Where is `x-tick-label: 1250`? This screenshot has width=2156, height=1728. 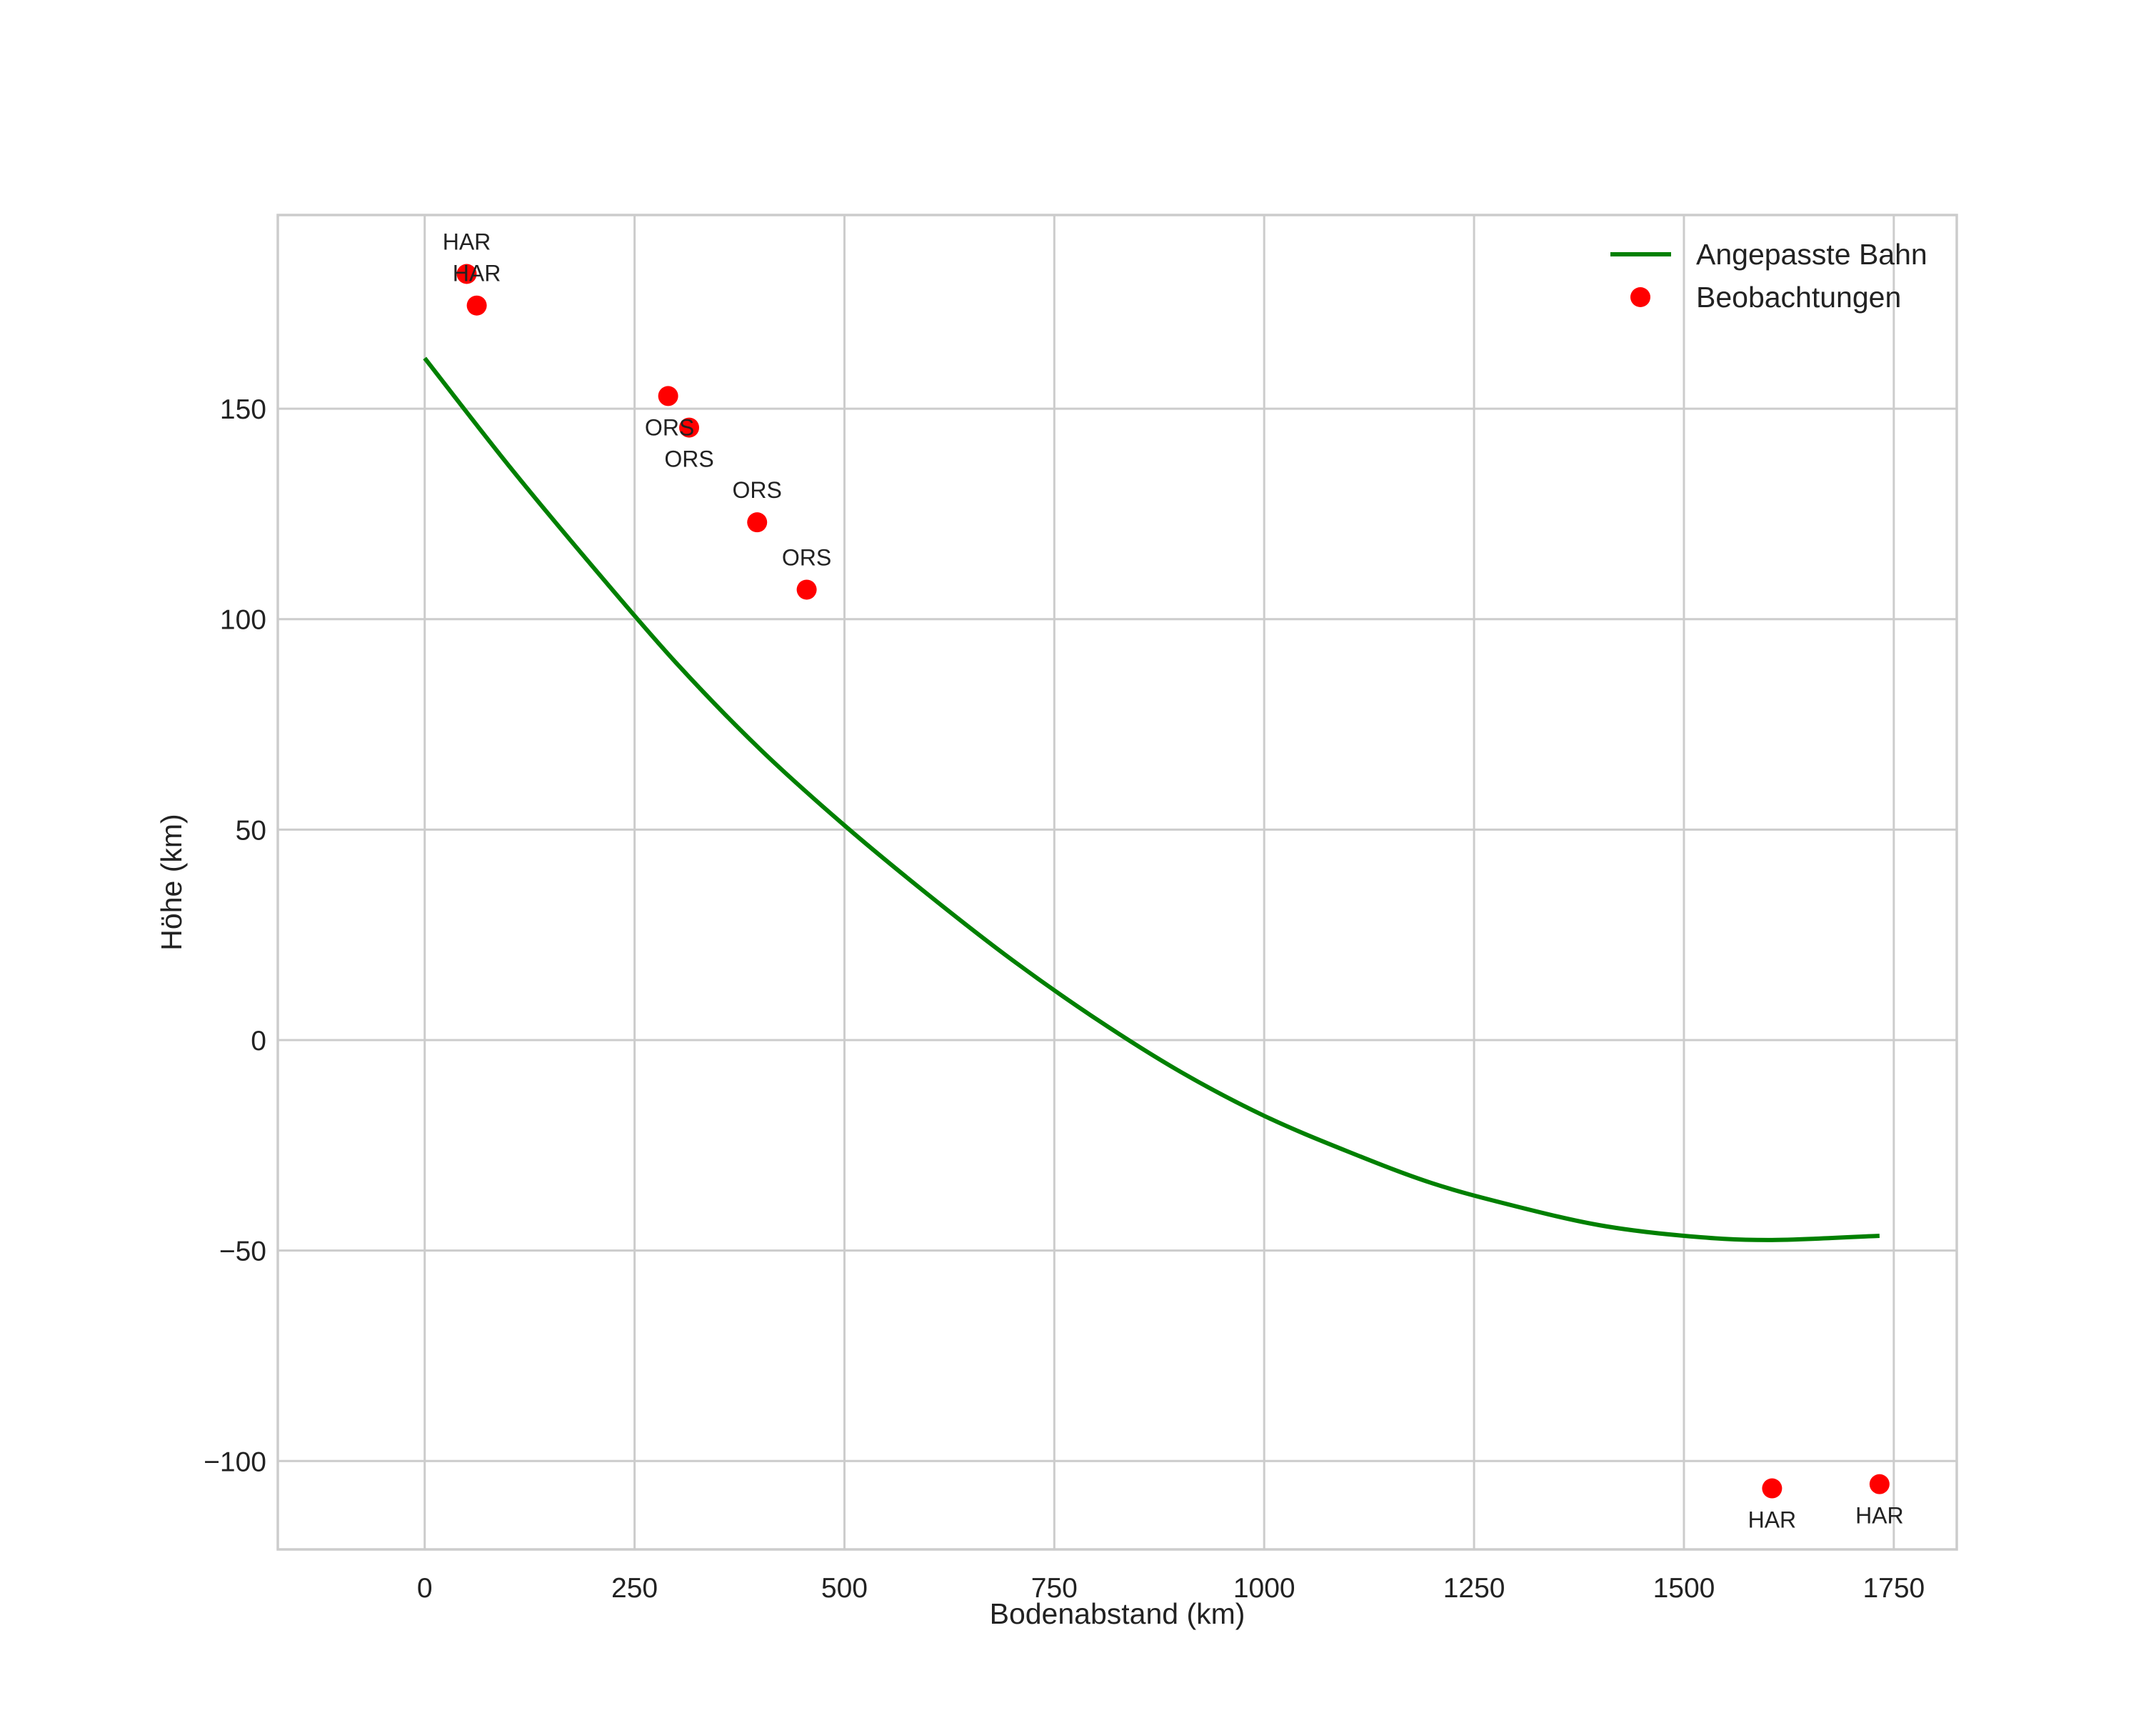 x-tick-label: 1250 is located at coordinates (1474, 1588).